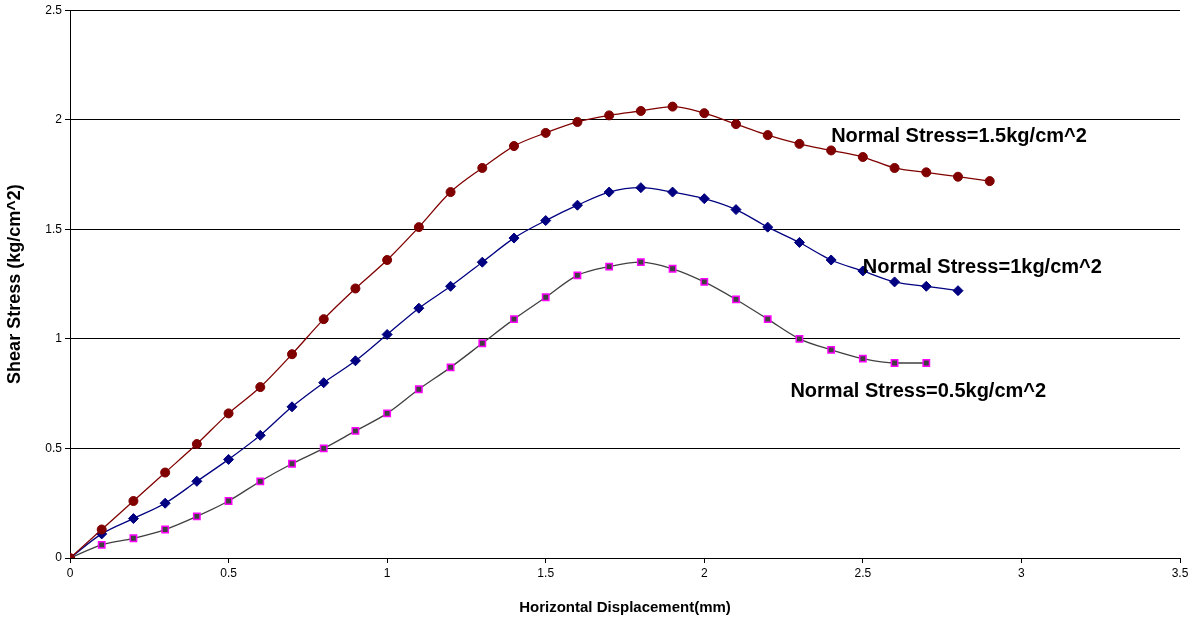 This screenshot has height=621, width=1195. What do you see at coordinates (625, 607) in the screenshot?
I see `x-axis-title: Horizontal Displacement(mm)` at bounding box center [625, 607].